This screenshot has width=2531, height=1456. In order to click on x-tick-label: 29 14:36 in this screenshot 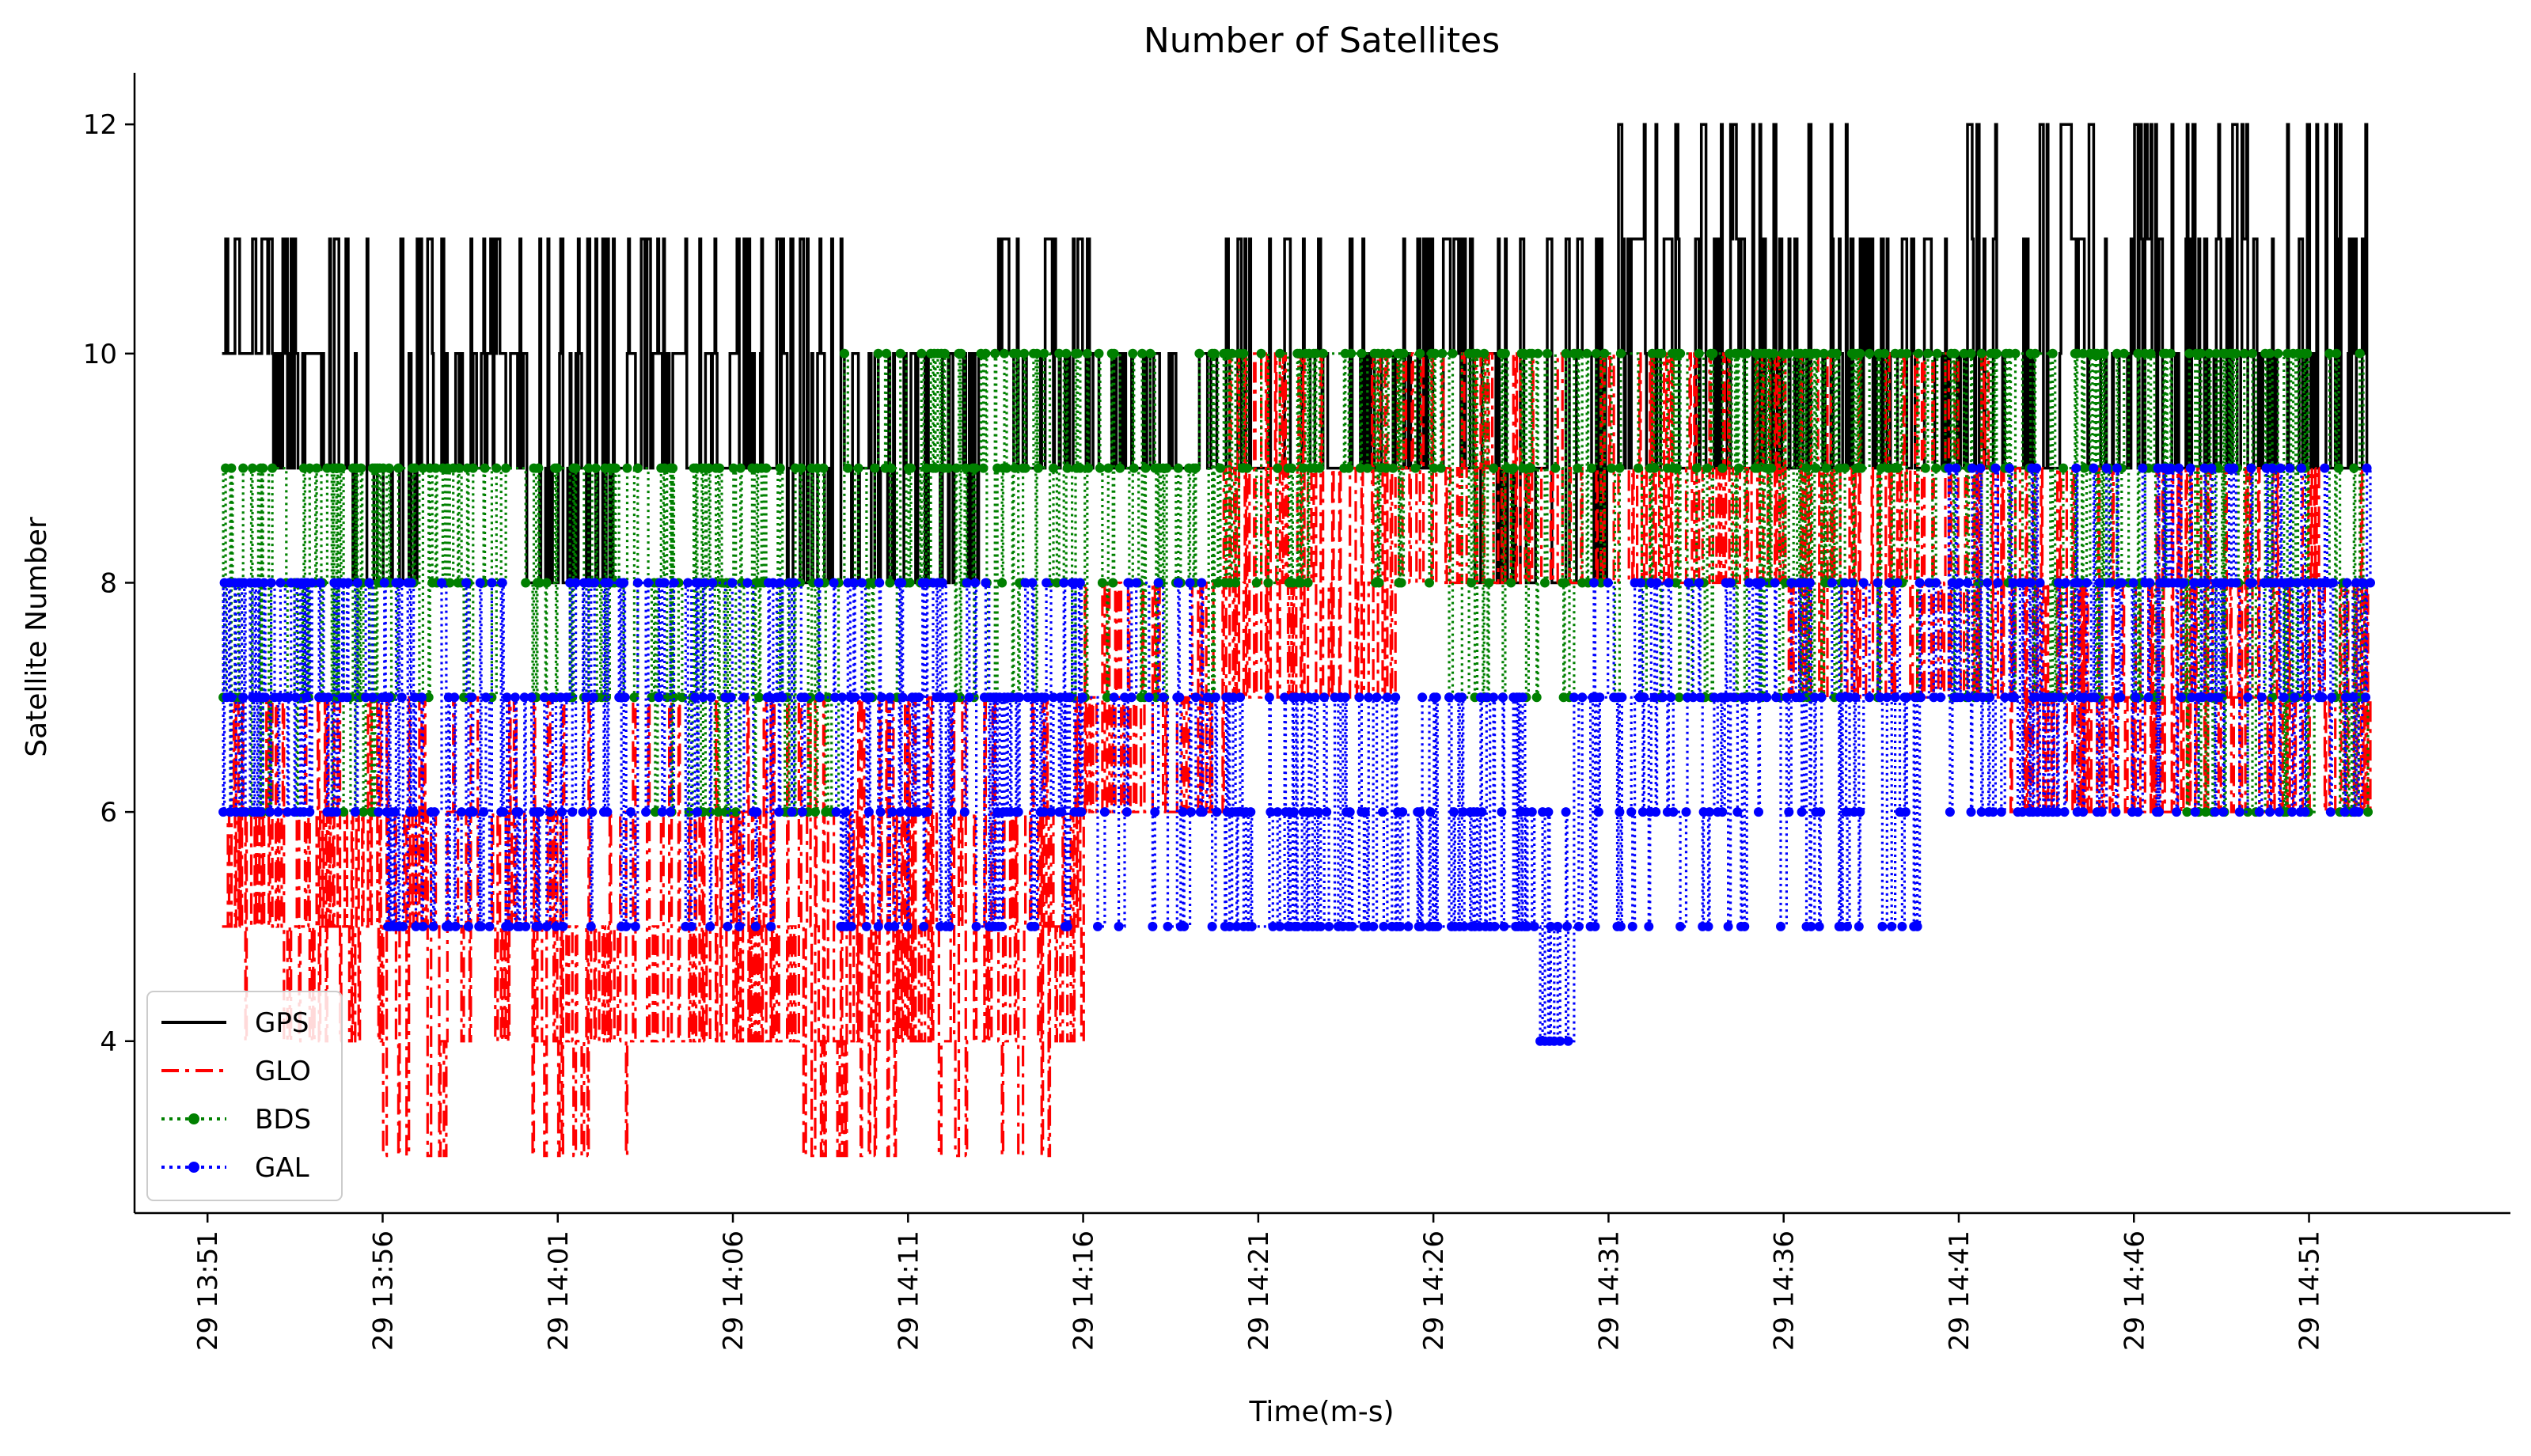, I will do `click(1785, 1290)`.